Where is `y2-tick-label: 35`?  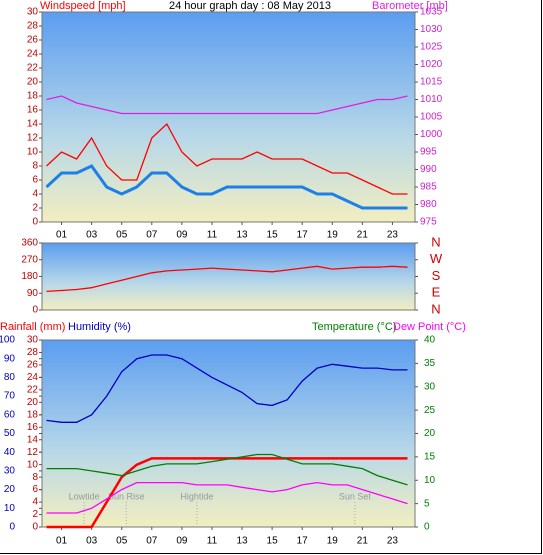 y2-tick-label: 35 is located at coordinates (430, 363).